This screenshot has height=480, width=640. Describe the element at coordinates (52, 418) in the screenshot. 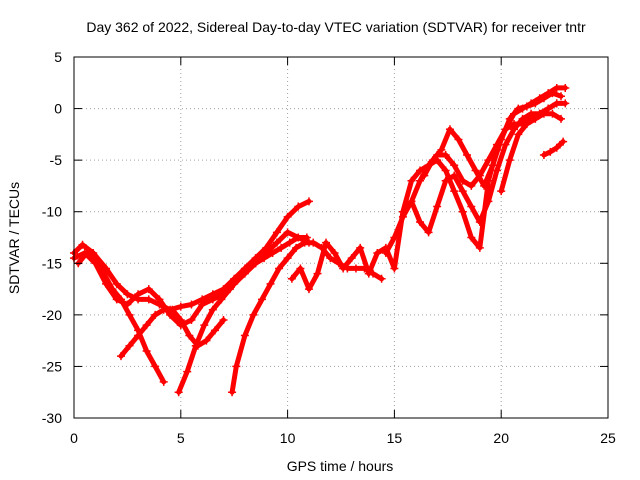

I see `y-tick-label: -30` at that location.